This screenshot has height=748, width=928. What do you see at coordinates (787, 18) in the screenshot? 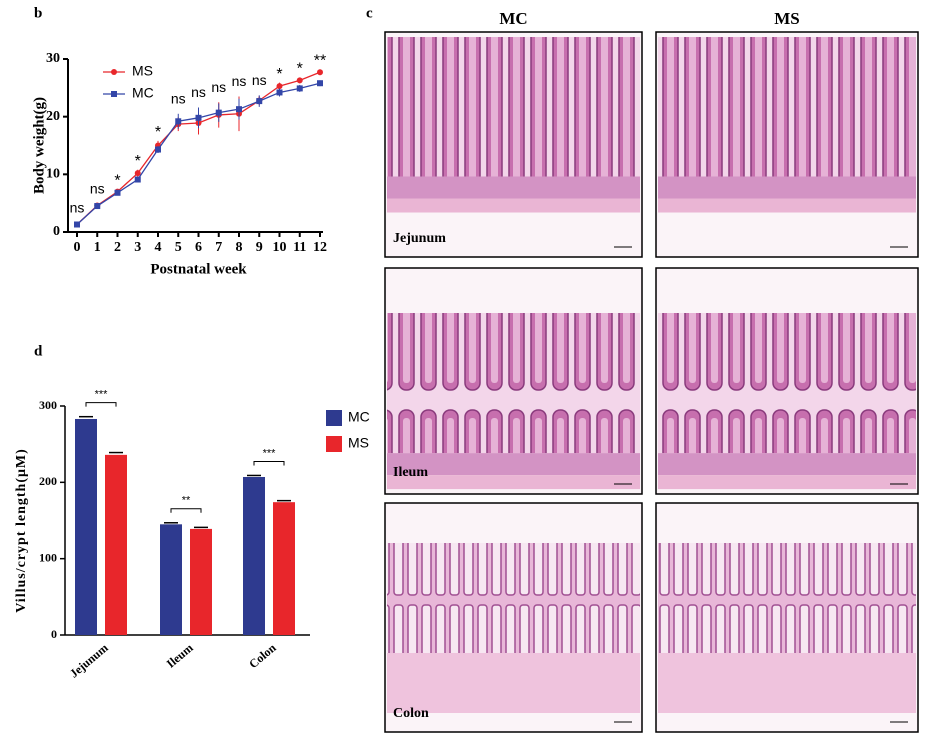
I see `column-title: MS` at bounding box center [787, 18].